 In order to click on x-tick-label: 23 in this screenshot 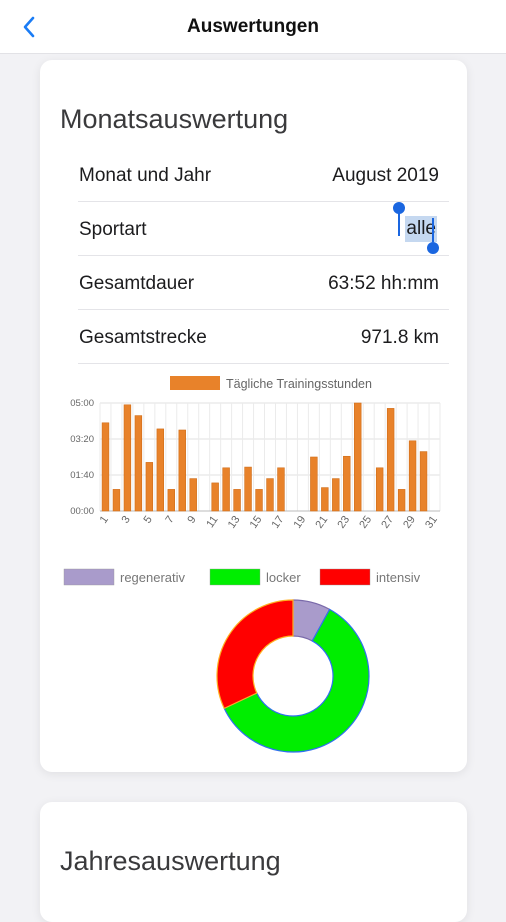, I will do `click(343, 522)`.